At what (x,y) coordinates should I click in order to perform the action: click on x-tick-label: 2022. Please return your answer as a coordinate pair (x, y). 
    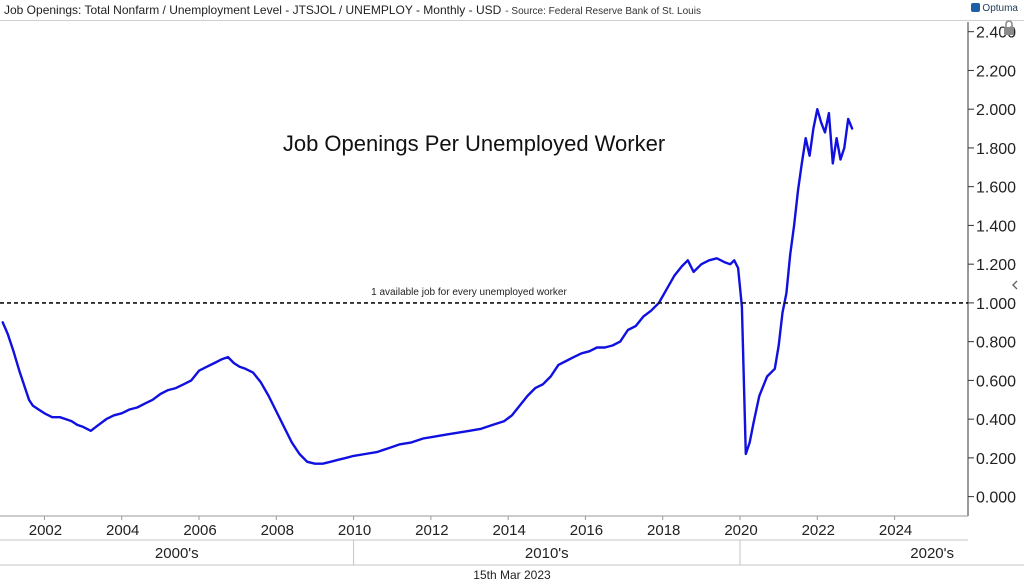
    Looking at the image, I should click on (818, 530).